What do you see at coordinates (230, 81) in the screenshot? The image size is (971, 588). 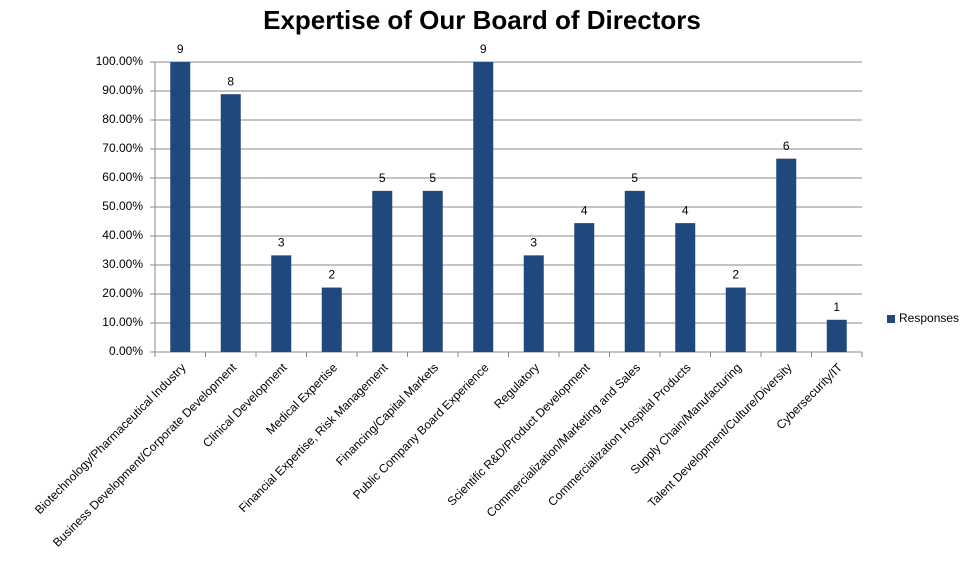 I see `data-label: 8` at bounding box center [230, 81].